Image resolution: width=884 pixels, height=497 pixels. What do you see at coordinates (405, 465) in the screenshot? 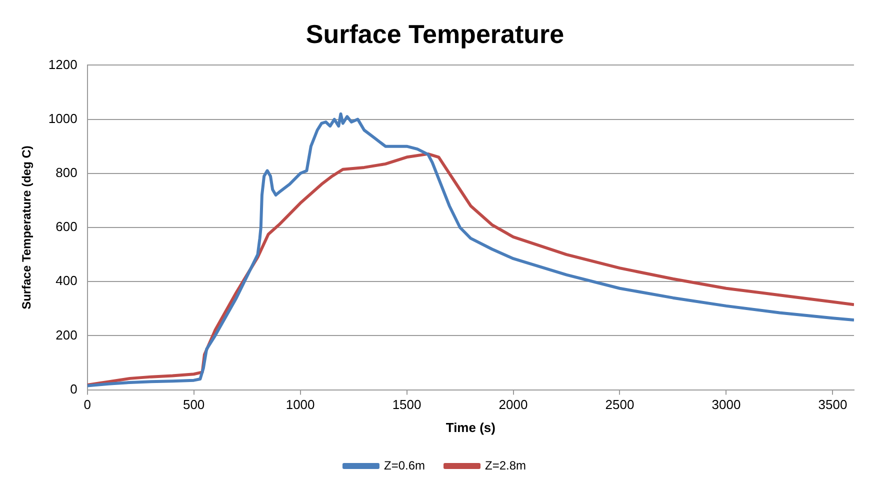
I see `legend-label: Z=0.6m` at bounding box center [405, 465].